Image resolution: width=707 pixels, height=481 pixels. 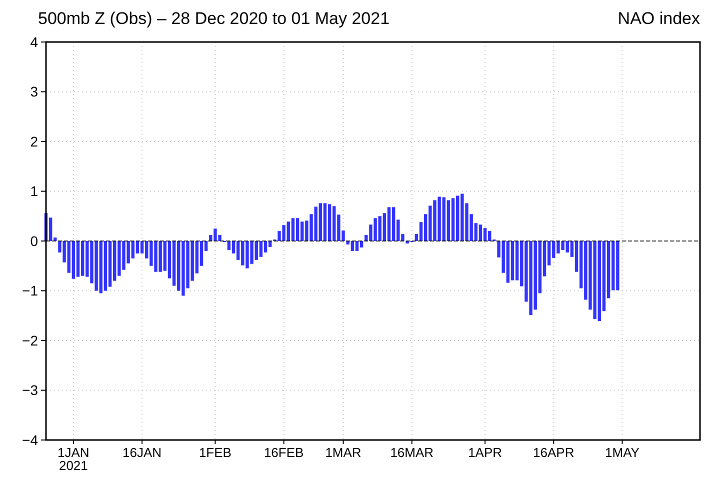 I want to click on chart-title: 500mb Z (Obs) – 28 Dec 2020 to 01 May 2021, so click(x=214, y=18).